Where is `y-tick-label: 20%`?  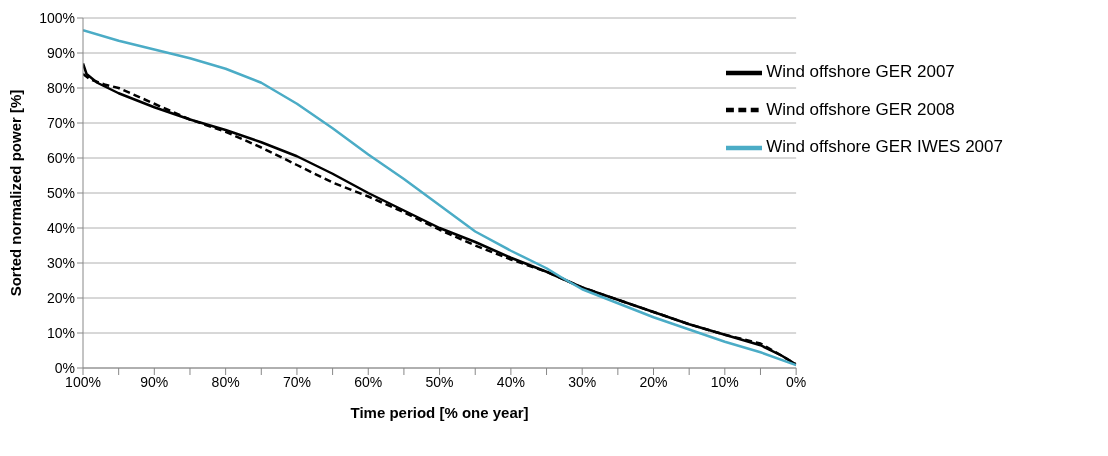 y-tick-label: 20% is located at coordinates (60, 297).